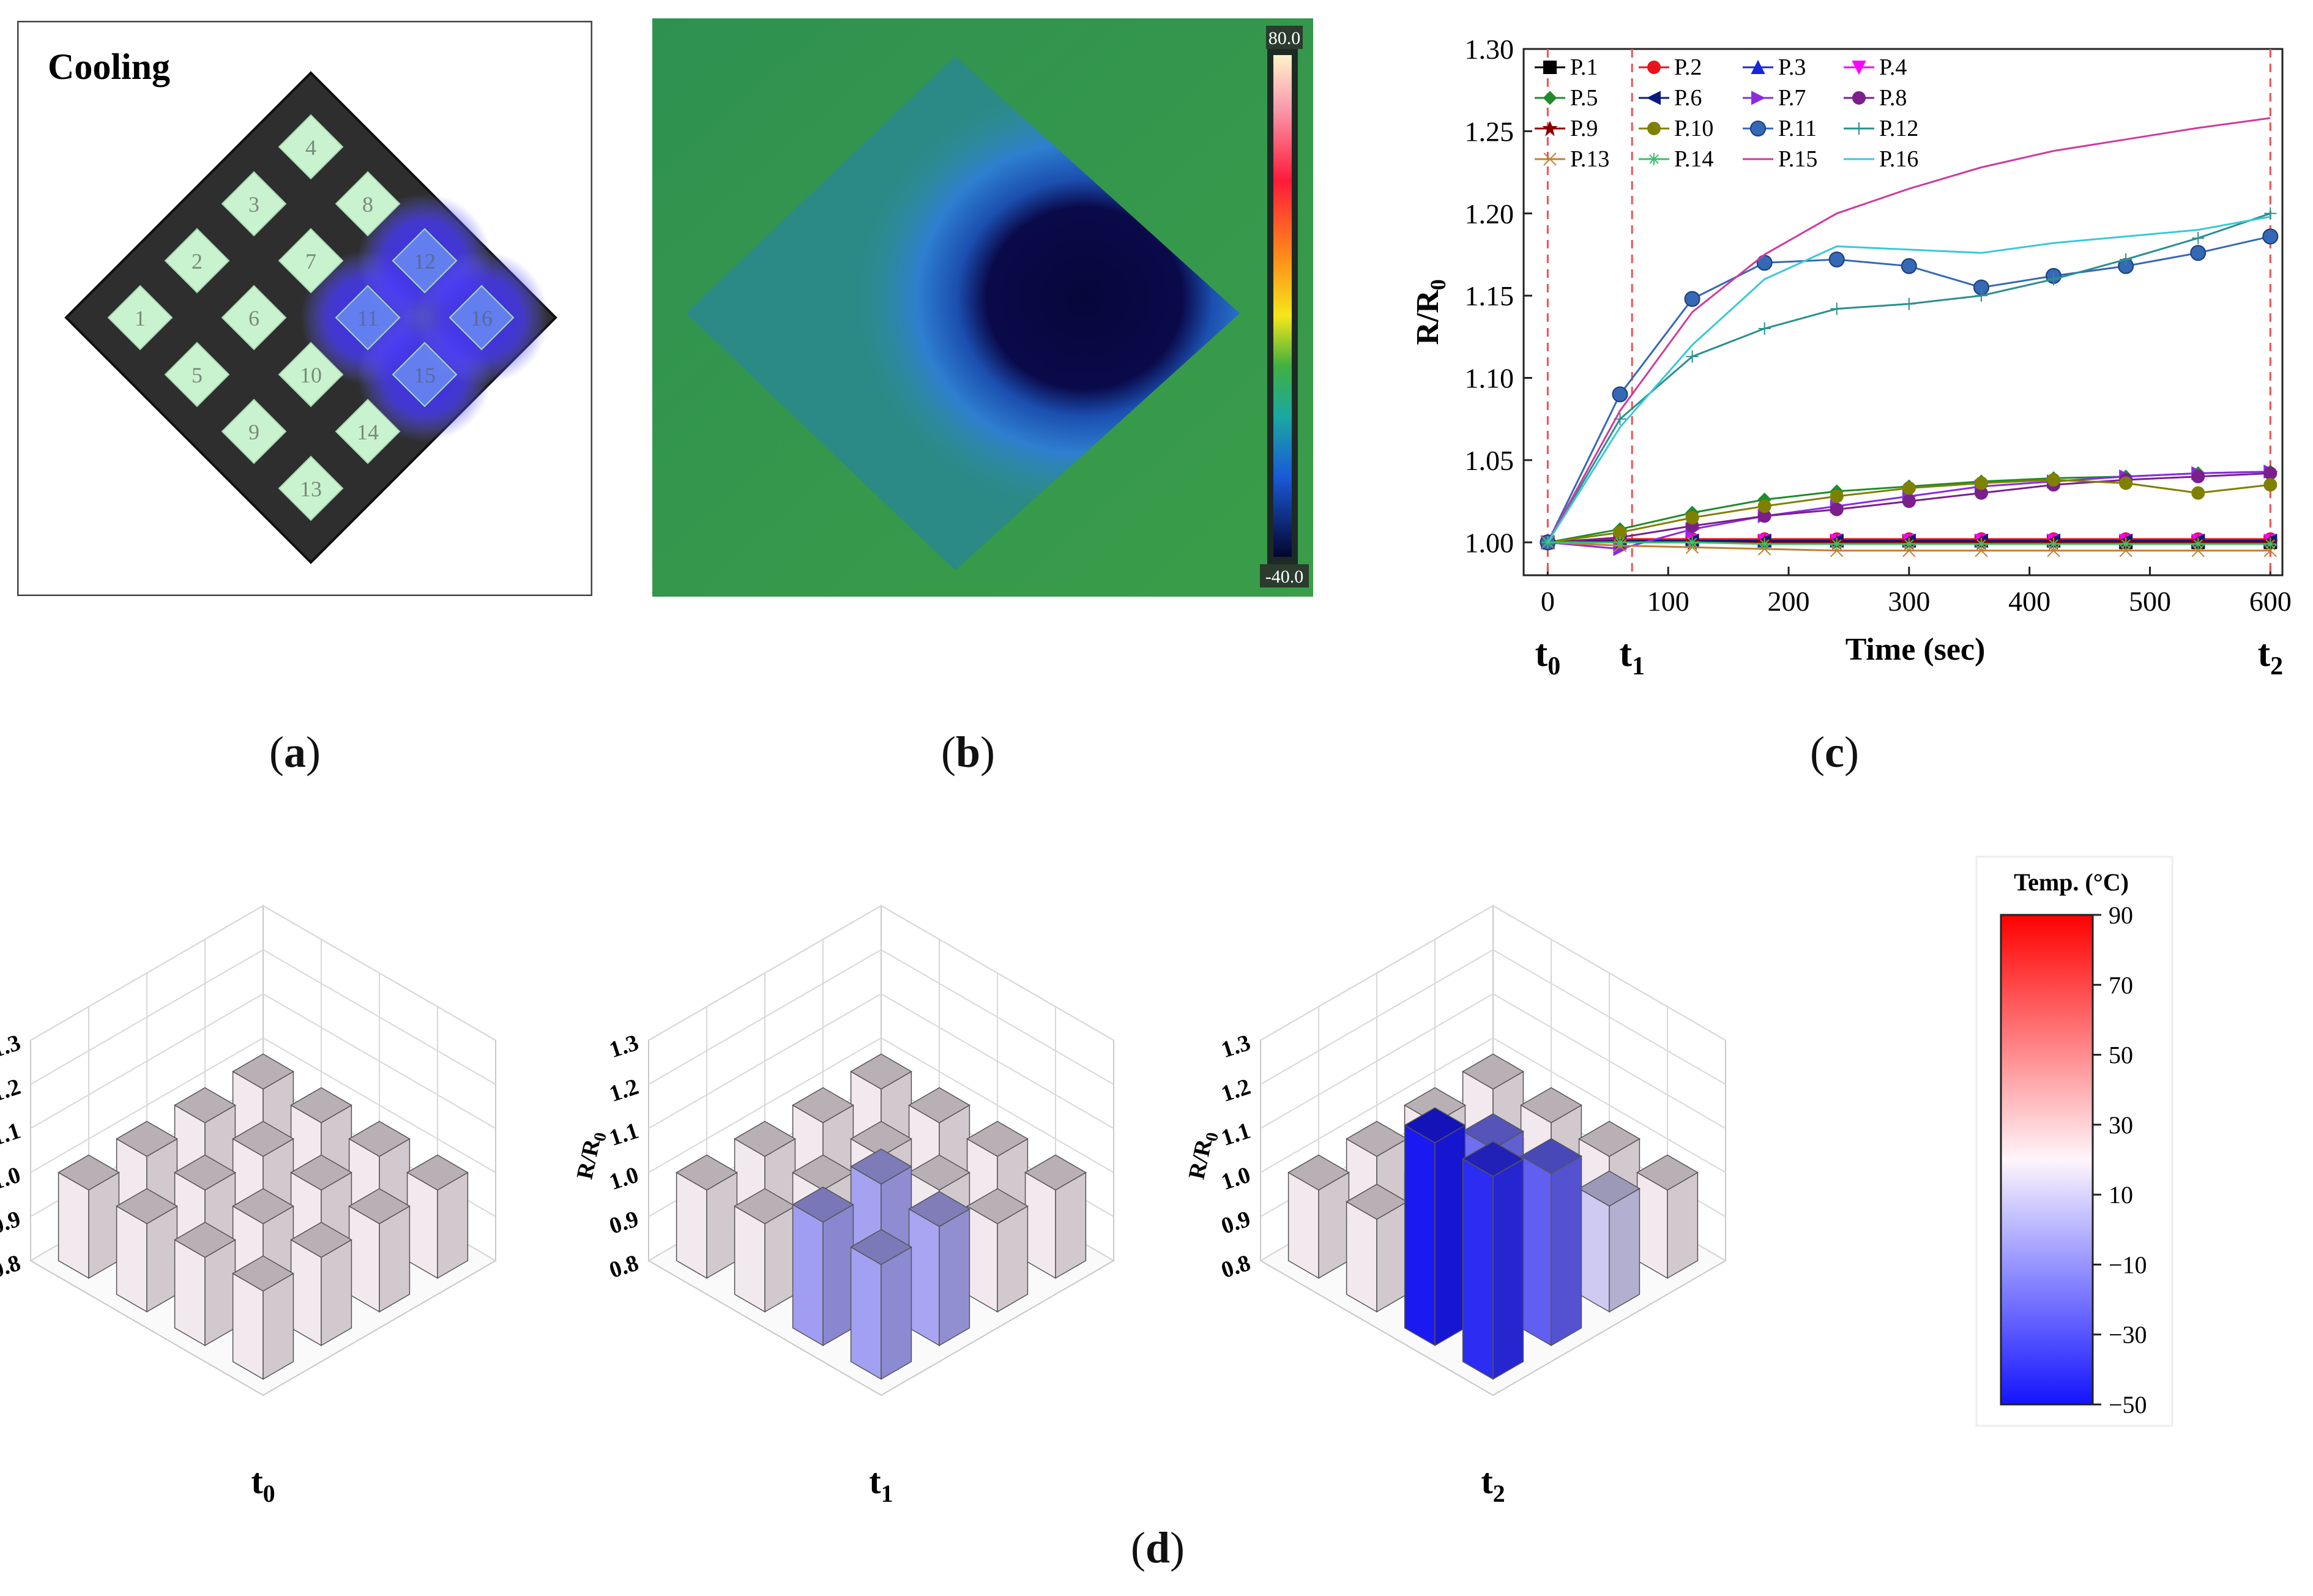 The image size is (2313, 1596). I want to click on colorbar-tick-label: −10, so click(2128, 1264).